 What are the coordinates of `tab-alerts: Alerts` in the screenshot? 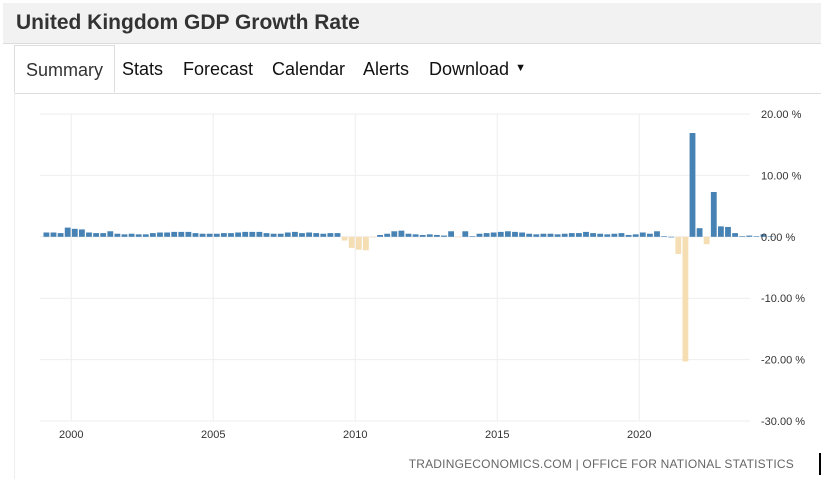 It's located at (386, 69).